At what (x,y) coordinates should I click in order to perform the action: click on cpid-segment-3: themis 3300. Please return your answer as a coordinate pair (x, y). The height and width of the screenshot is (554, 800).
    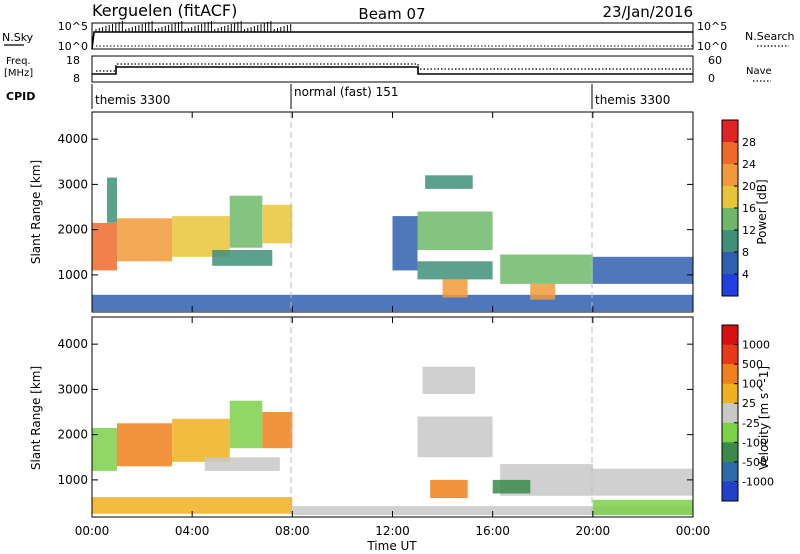
    Looking at the image, I should click on (632, 100).